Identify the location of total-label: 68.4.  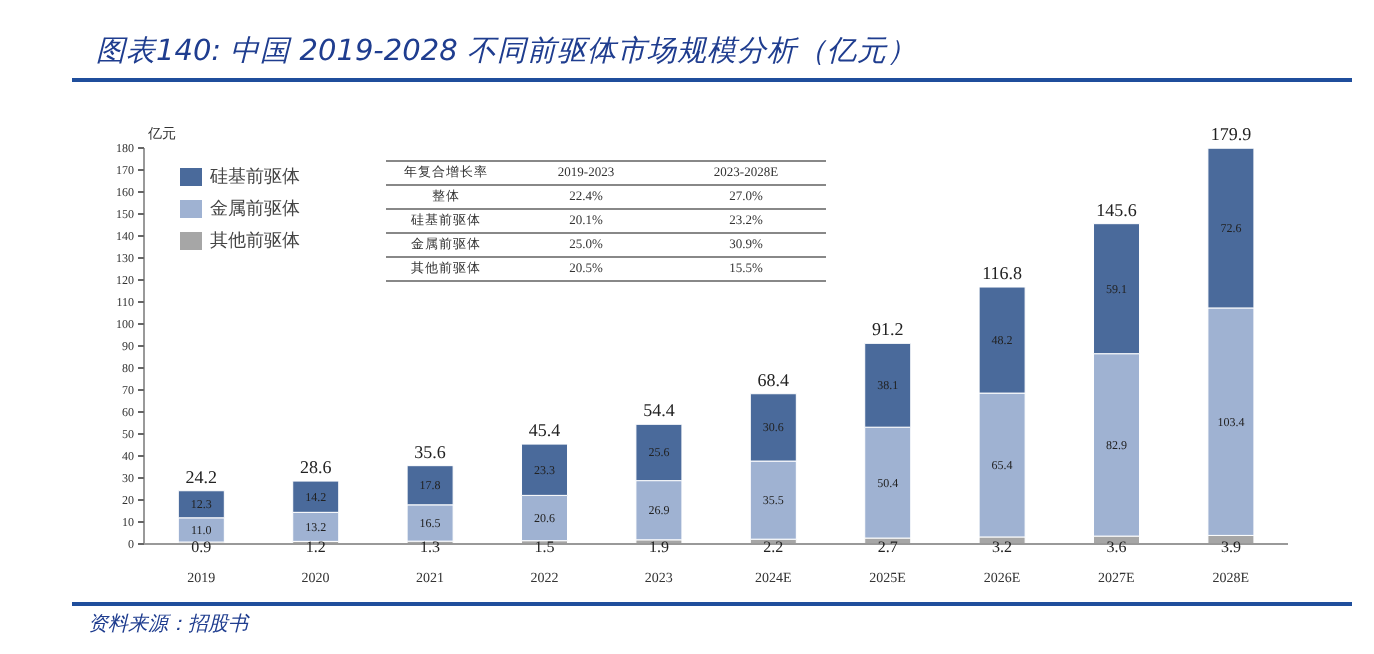
(774, 379).